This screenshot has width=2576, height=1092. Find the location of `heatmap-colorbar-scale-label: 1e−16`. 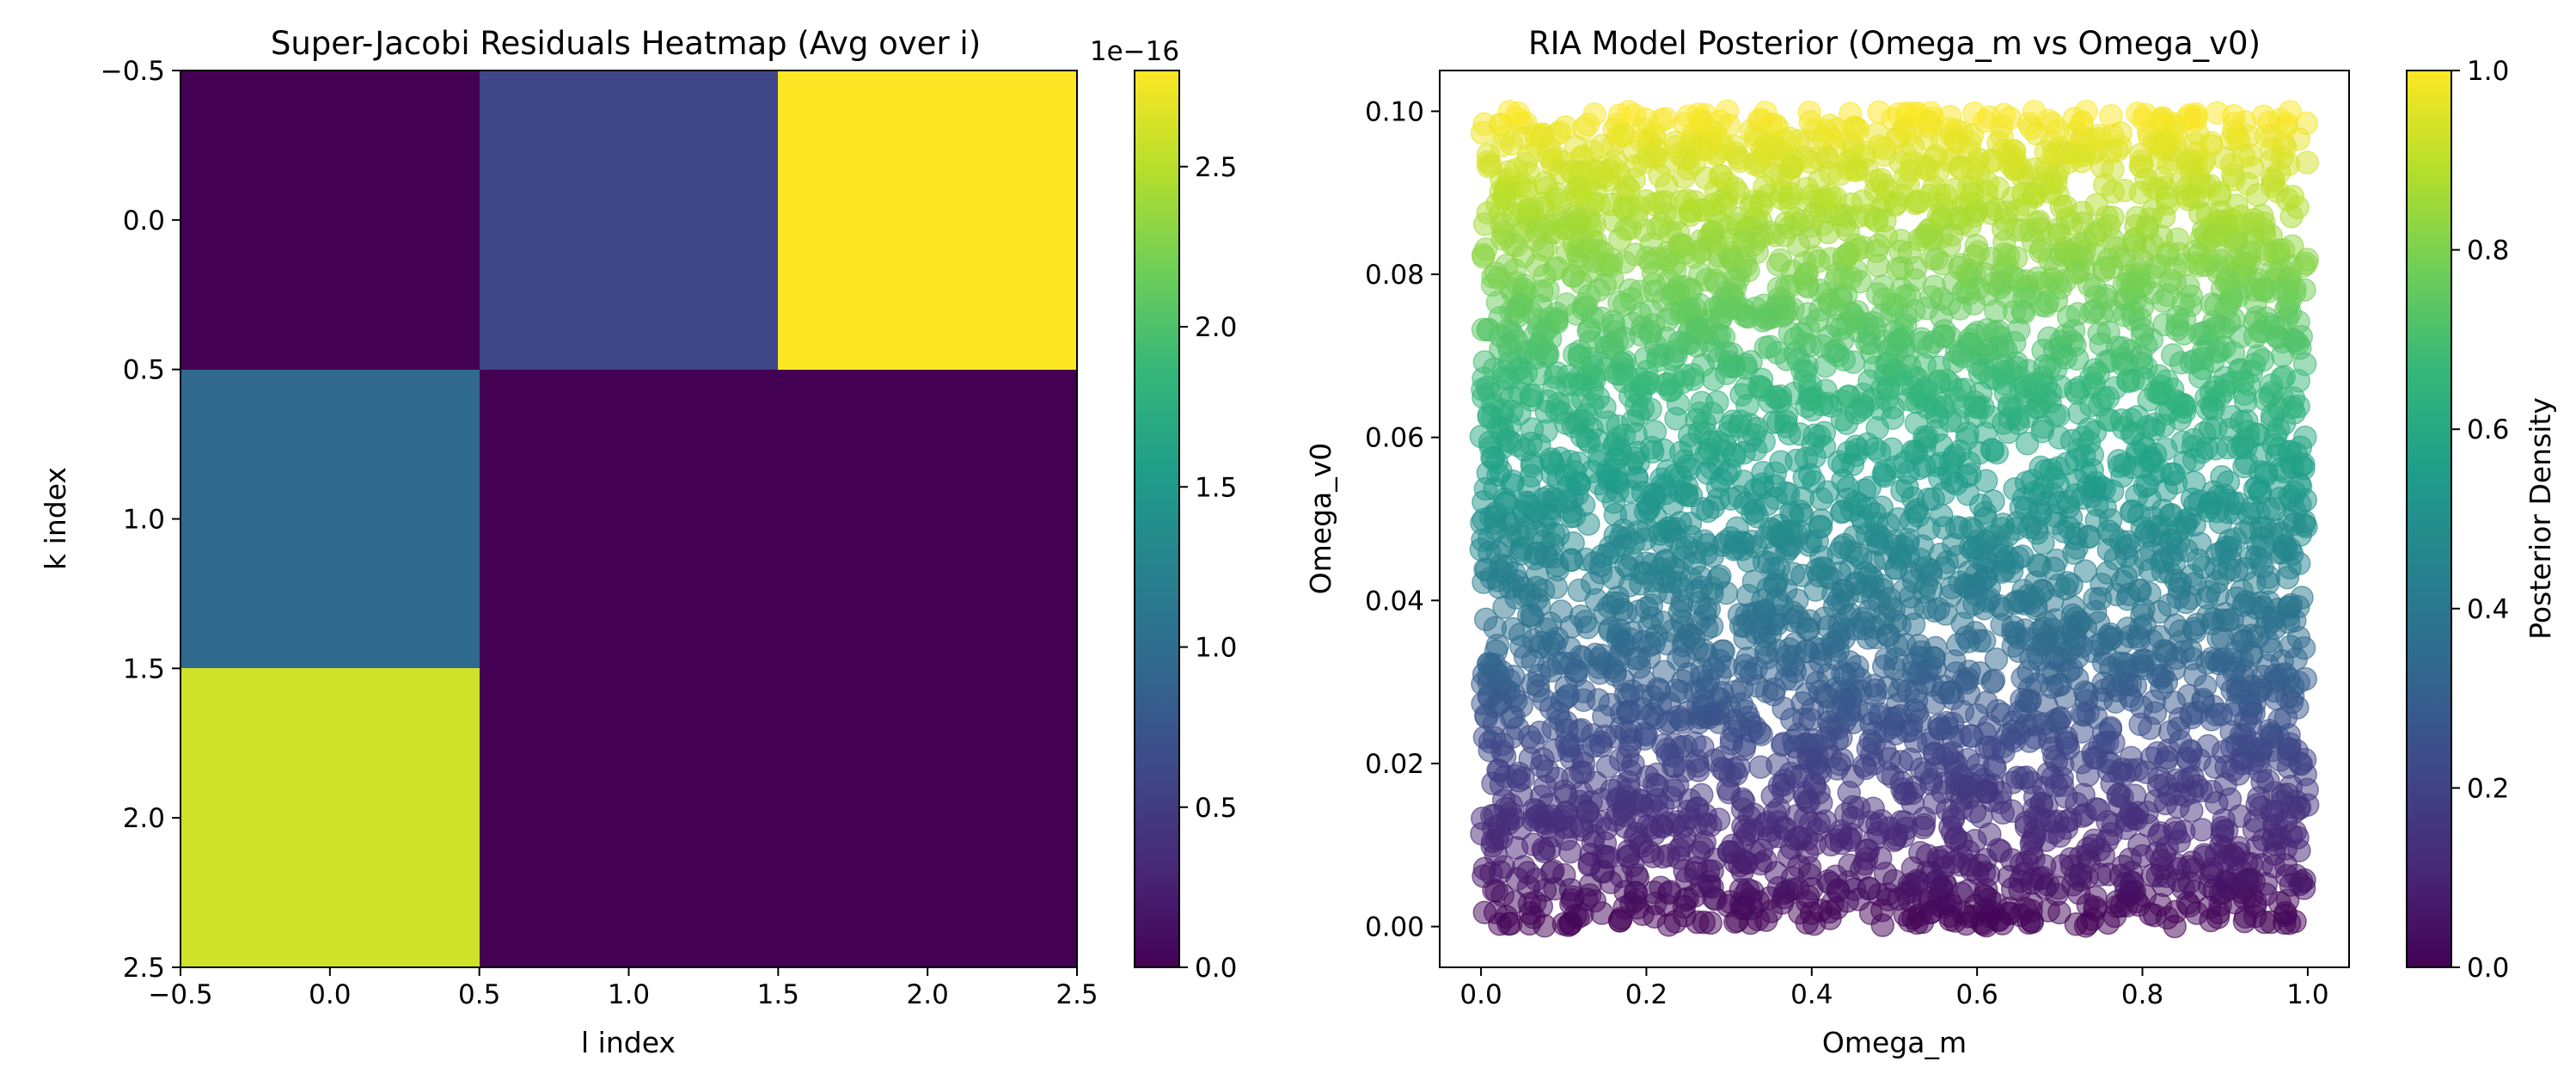

heatmap-colorbar-scale-label: 1e−16 is located at coordinates (1134, 51).